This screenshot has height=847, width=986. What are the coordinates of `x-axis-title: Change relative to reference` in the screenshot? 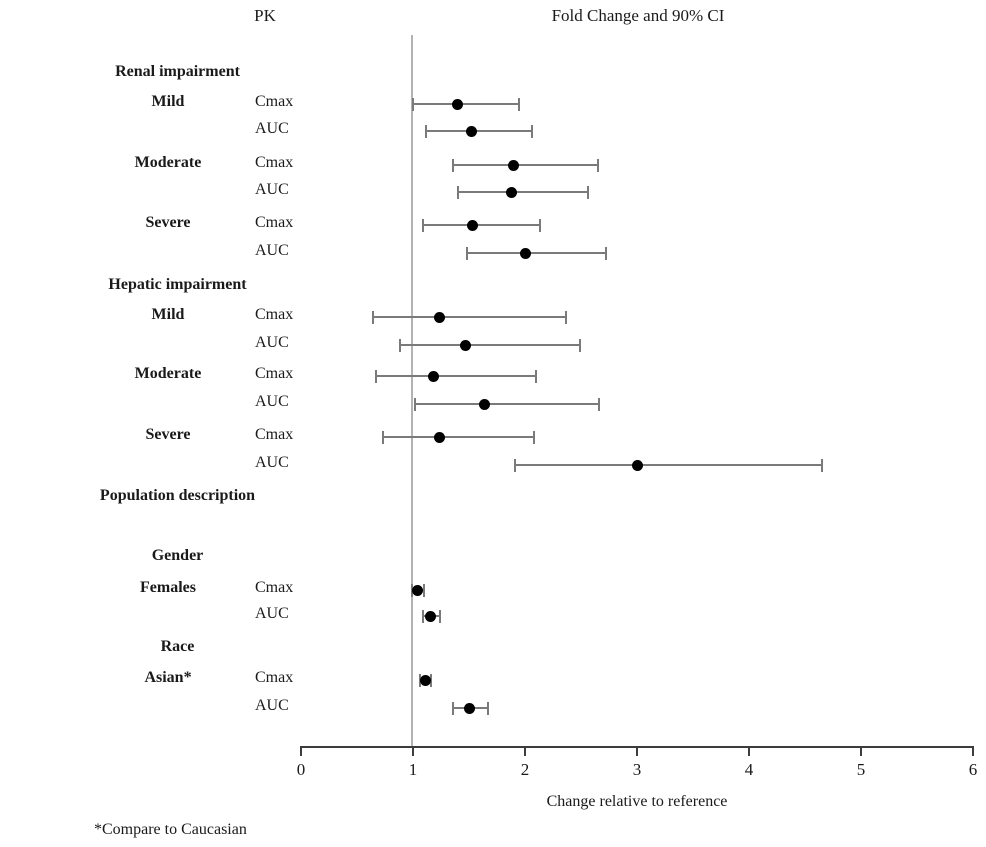 It's located at (637, 801).